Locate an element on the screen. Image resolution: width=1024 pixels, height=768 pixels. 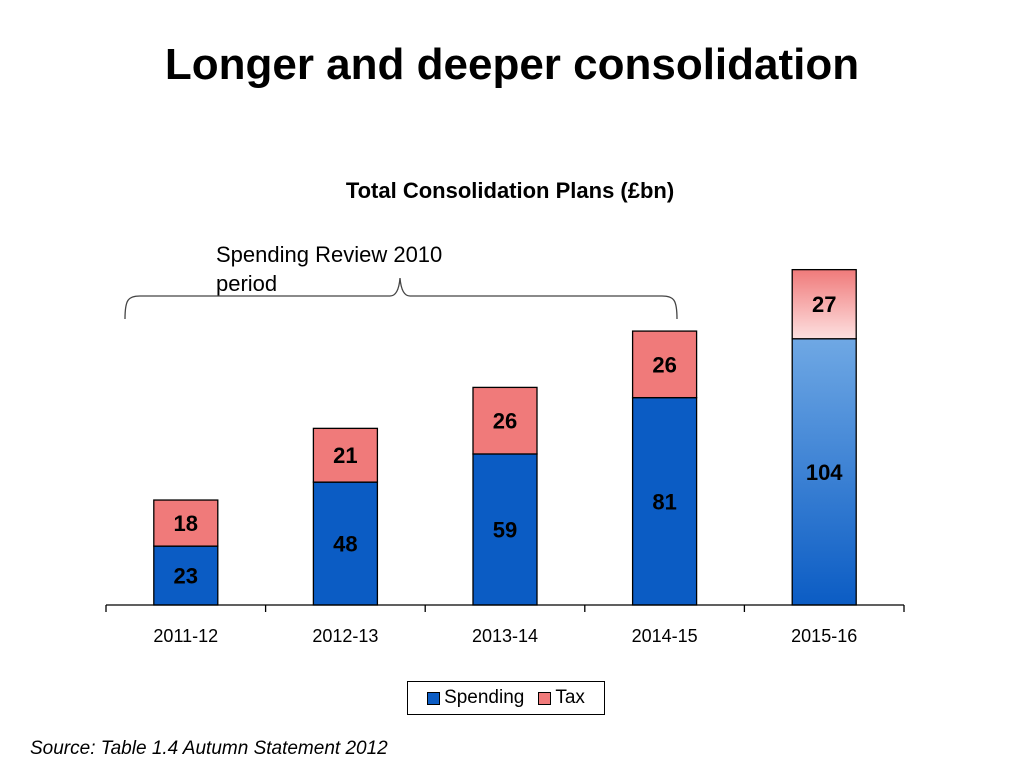
legend-item-tax: Tax is located at coordinates (561, 698).